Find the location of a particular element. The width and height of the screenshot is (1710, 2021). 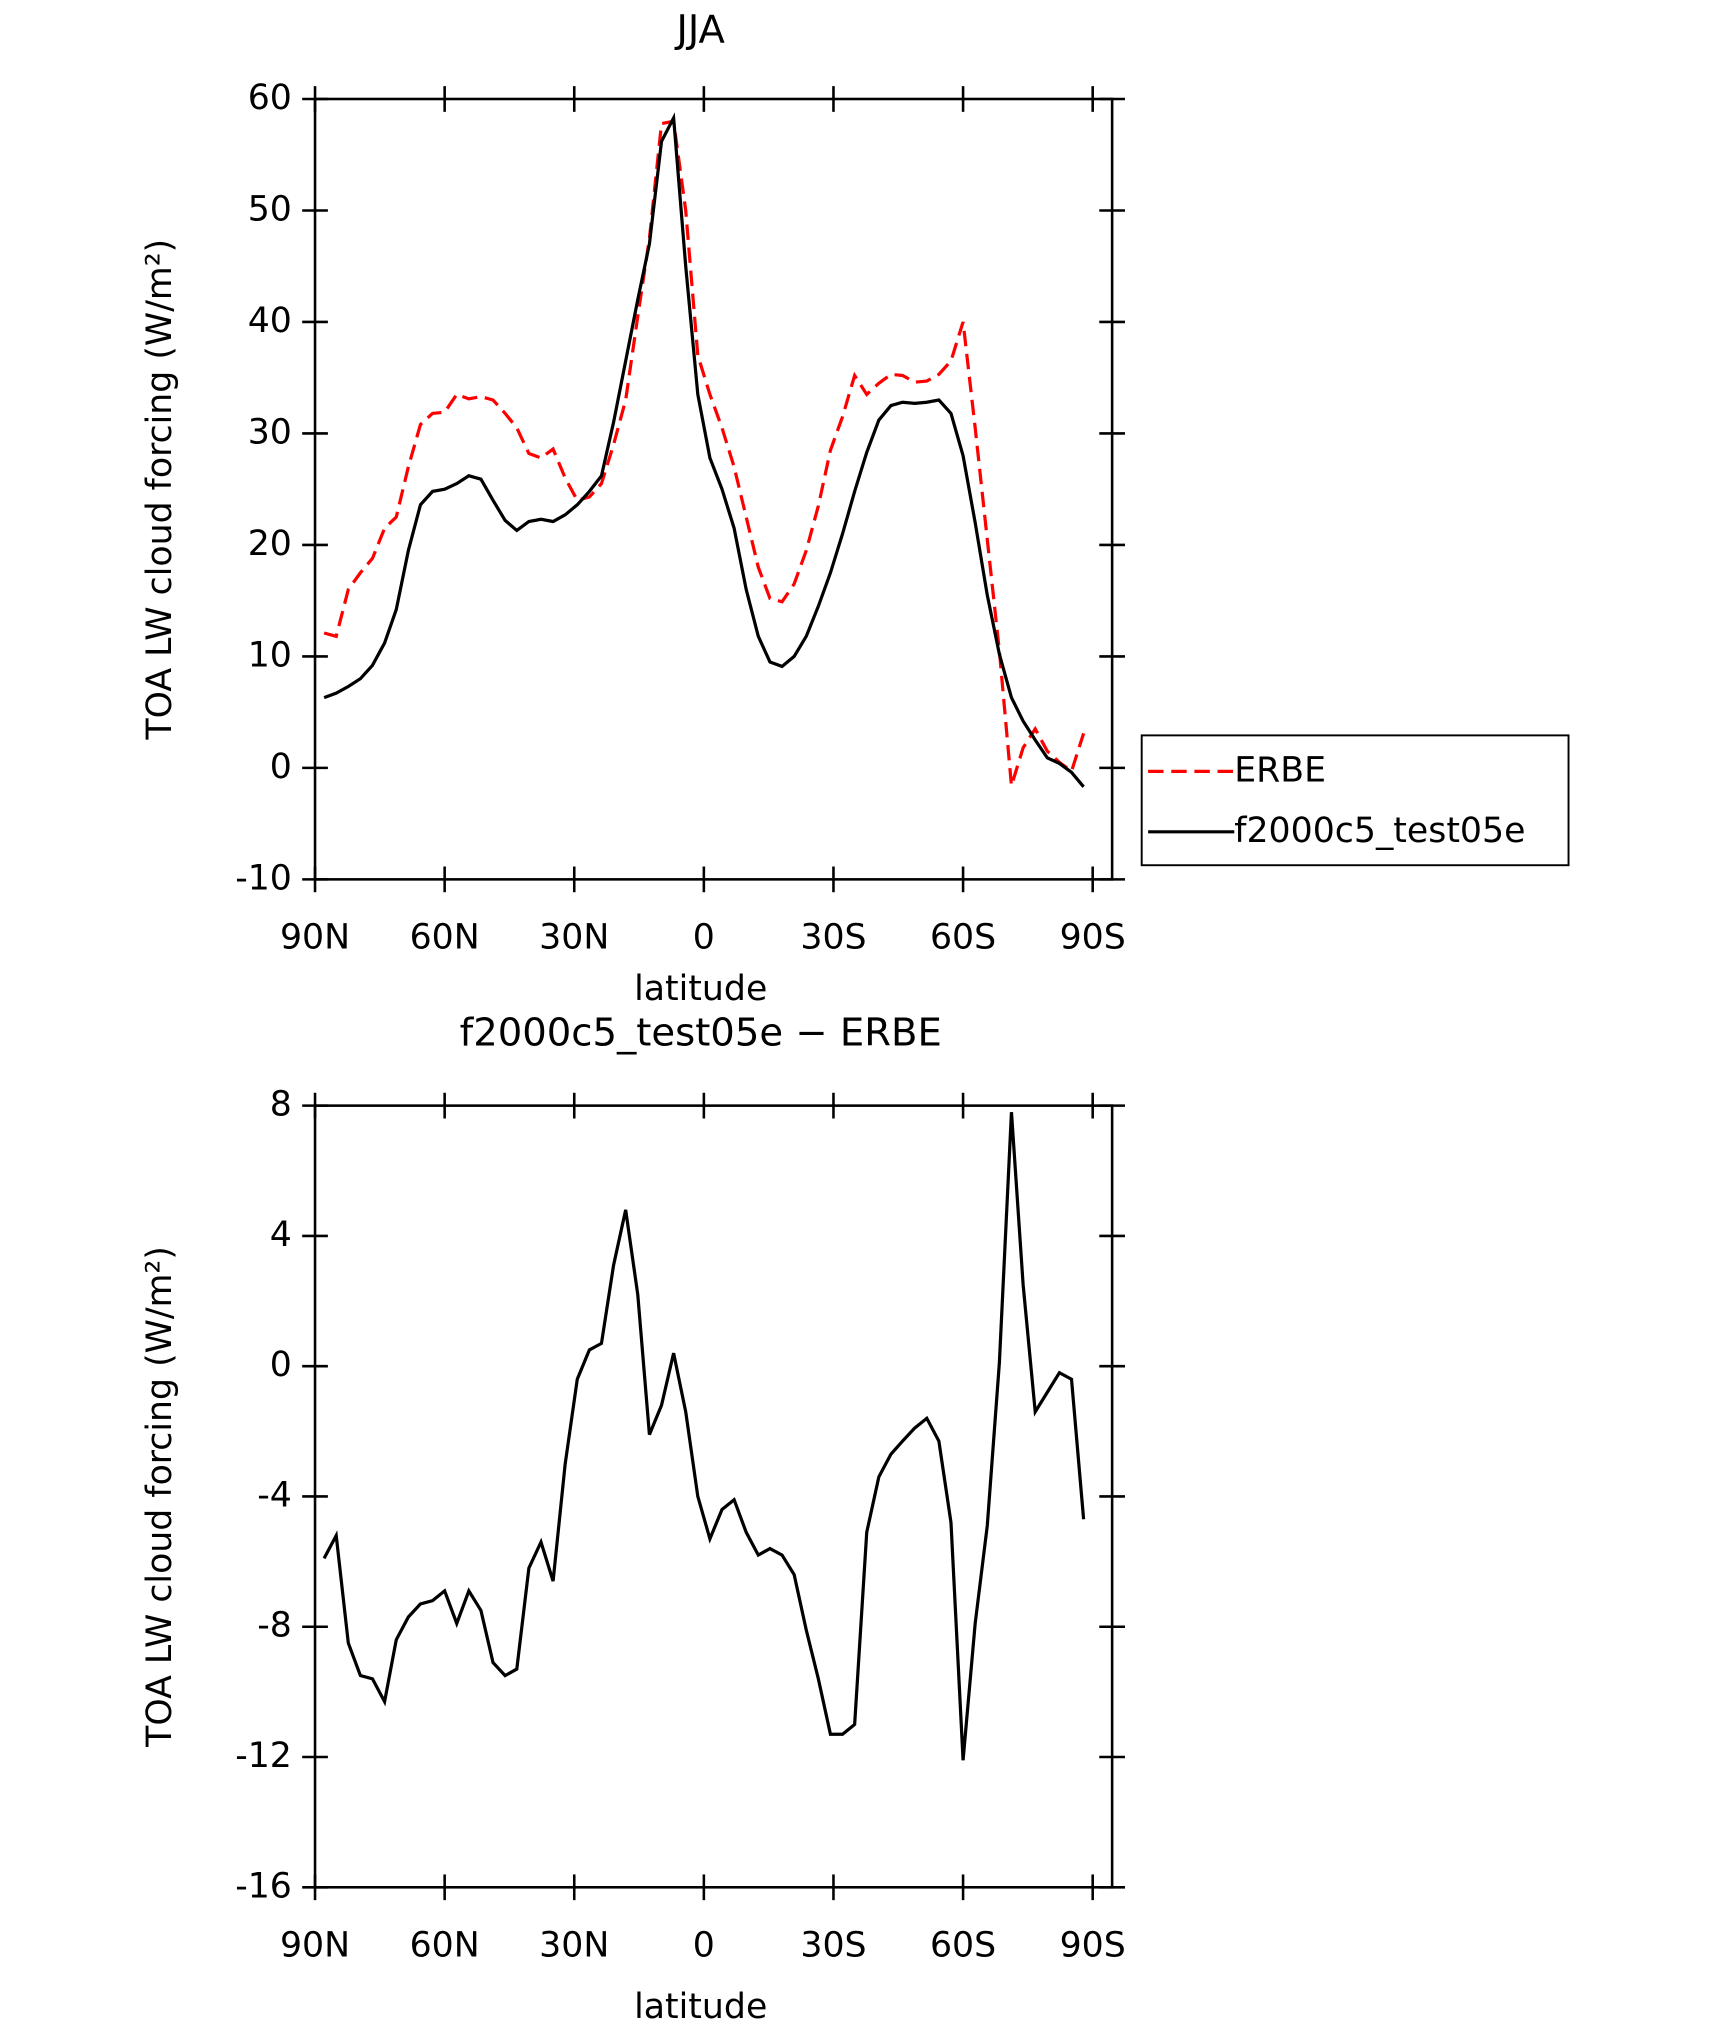

legend-box is located at coordinates (1355, 800).